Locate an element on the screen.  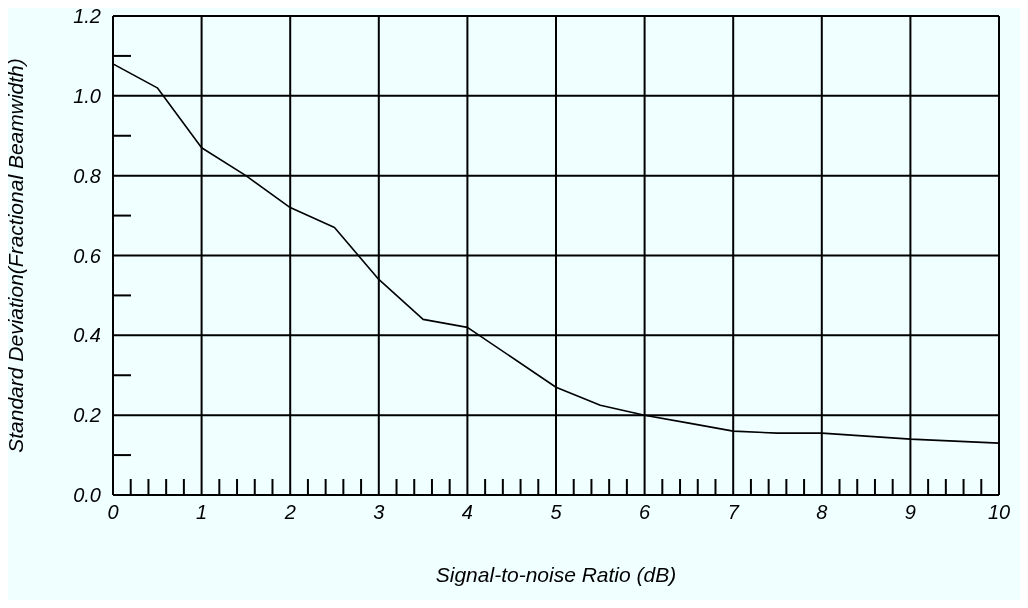
x-tick-label: 4 is located at coordinates (467, 512).